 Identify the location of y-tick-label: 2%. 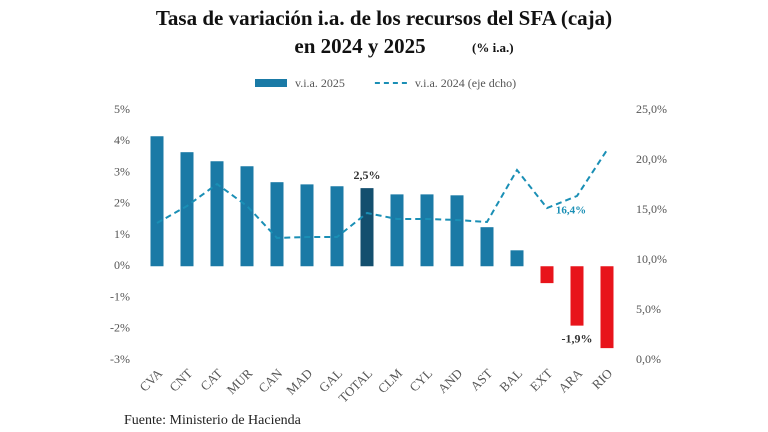
(122, 203).